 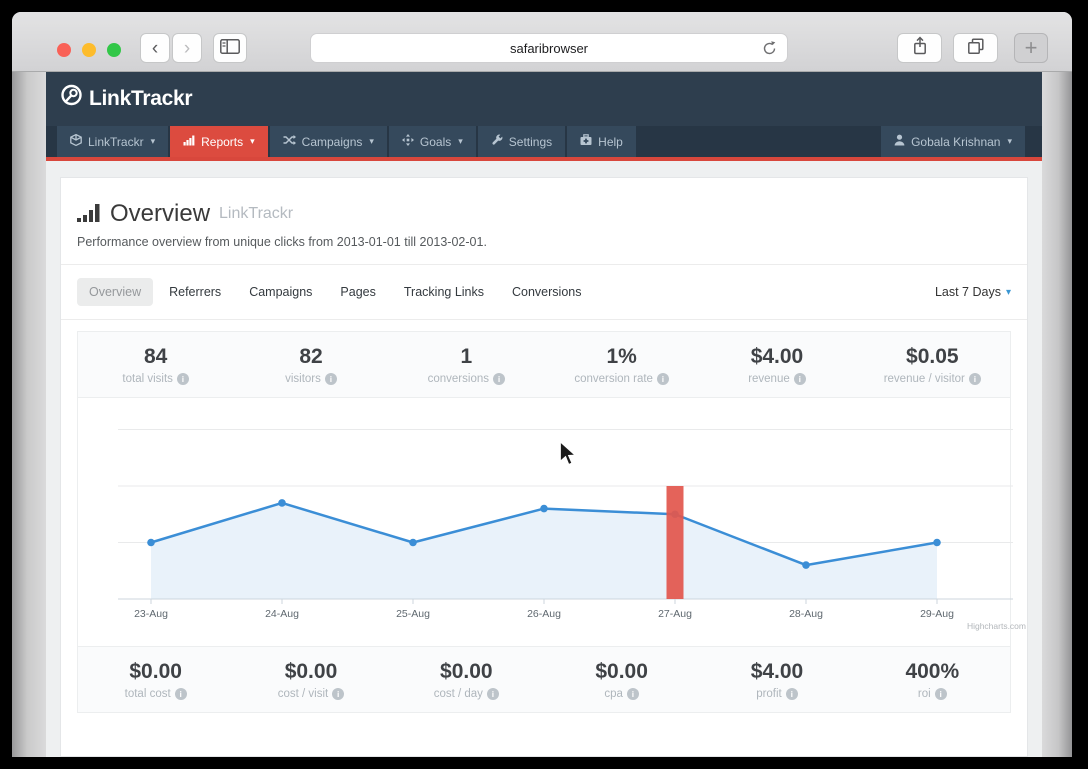 I want to click on svg-text: 26-Aug, so click(x=544, y=614).